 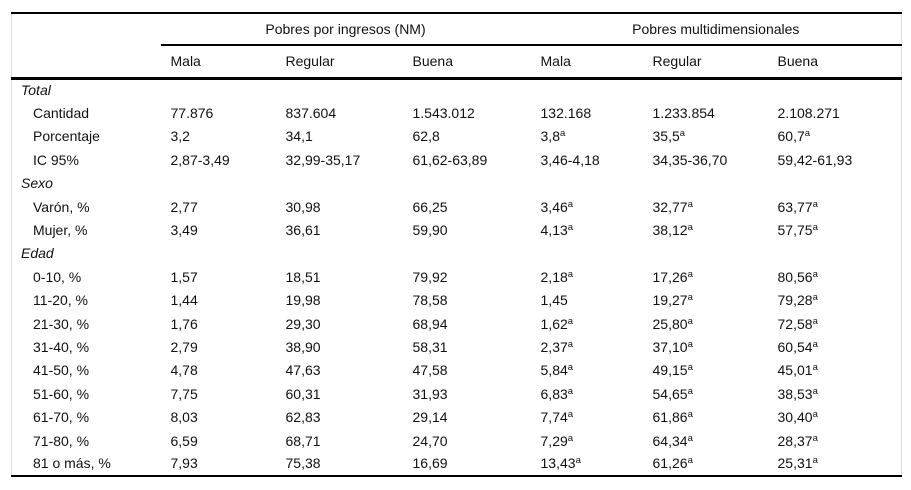 I want to click on value-cell: 49,15a, so click(x=672, y=370).